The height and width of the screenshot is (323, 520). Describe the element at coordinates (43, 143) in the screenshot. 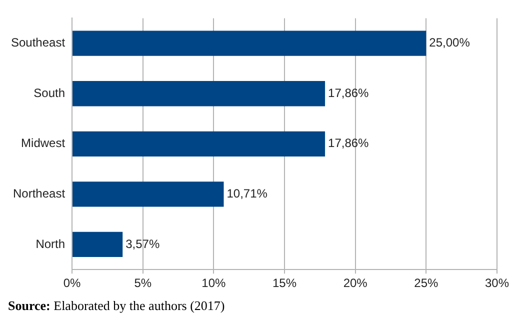

I see `y-tick-label: Midwest` at that location.